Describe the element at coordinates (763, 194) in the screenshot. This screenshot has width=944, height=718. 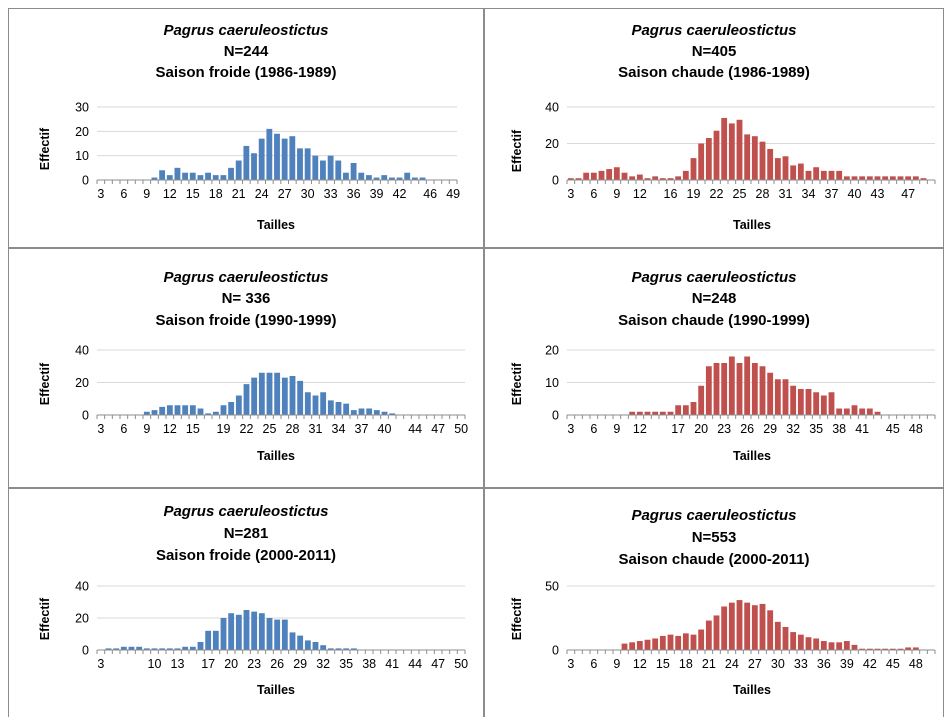
I see `x-tick-label: 28` at that location.